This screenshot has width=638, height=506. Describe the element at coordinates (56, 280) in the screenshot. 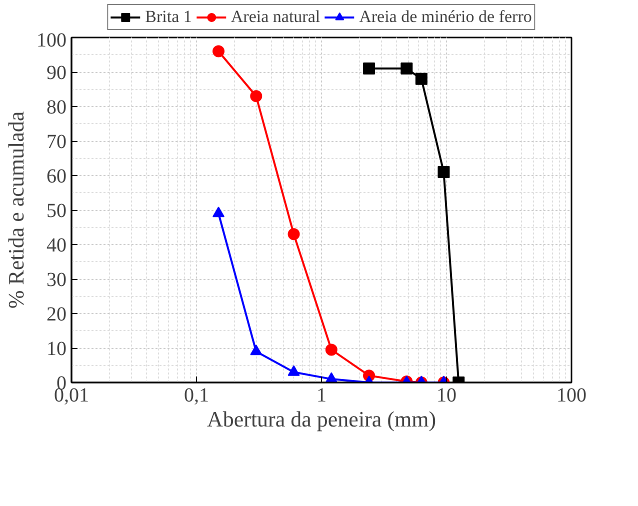

I see `y-tick-label: 30` at that location.